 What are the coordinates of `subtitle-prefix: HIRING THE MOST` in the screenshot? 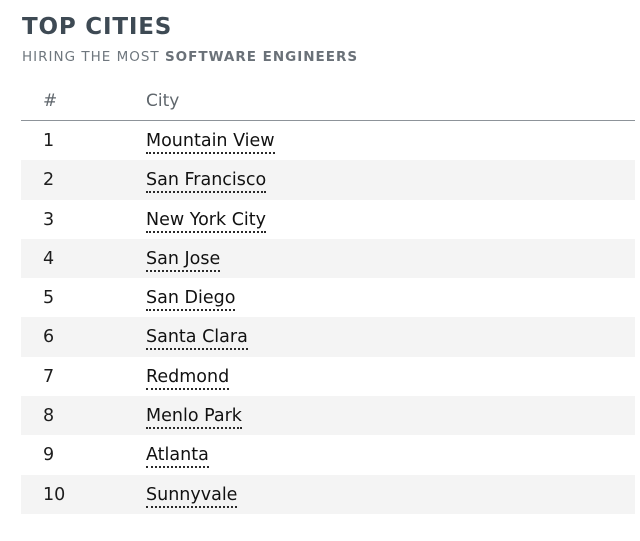 It's located at (93, 57).